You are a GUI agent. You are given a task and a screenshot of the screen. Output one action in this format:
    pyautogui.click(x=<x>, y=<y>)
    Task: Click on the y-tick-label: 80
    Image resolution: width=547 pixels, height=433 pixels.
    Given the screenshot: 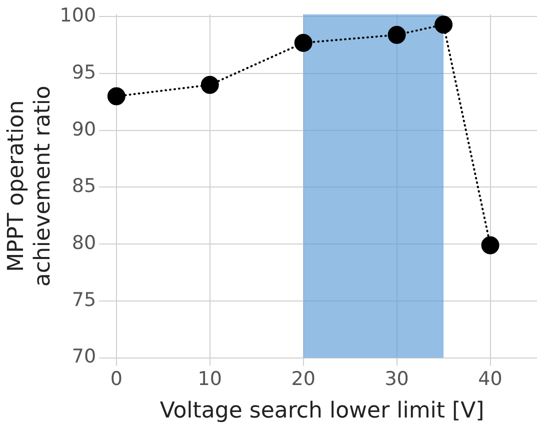 What is the action you would take?
    pyautogui.click(x=84, y=243)
    